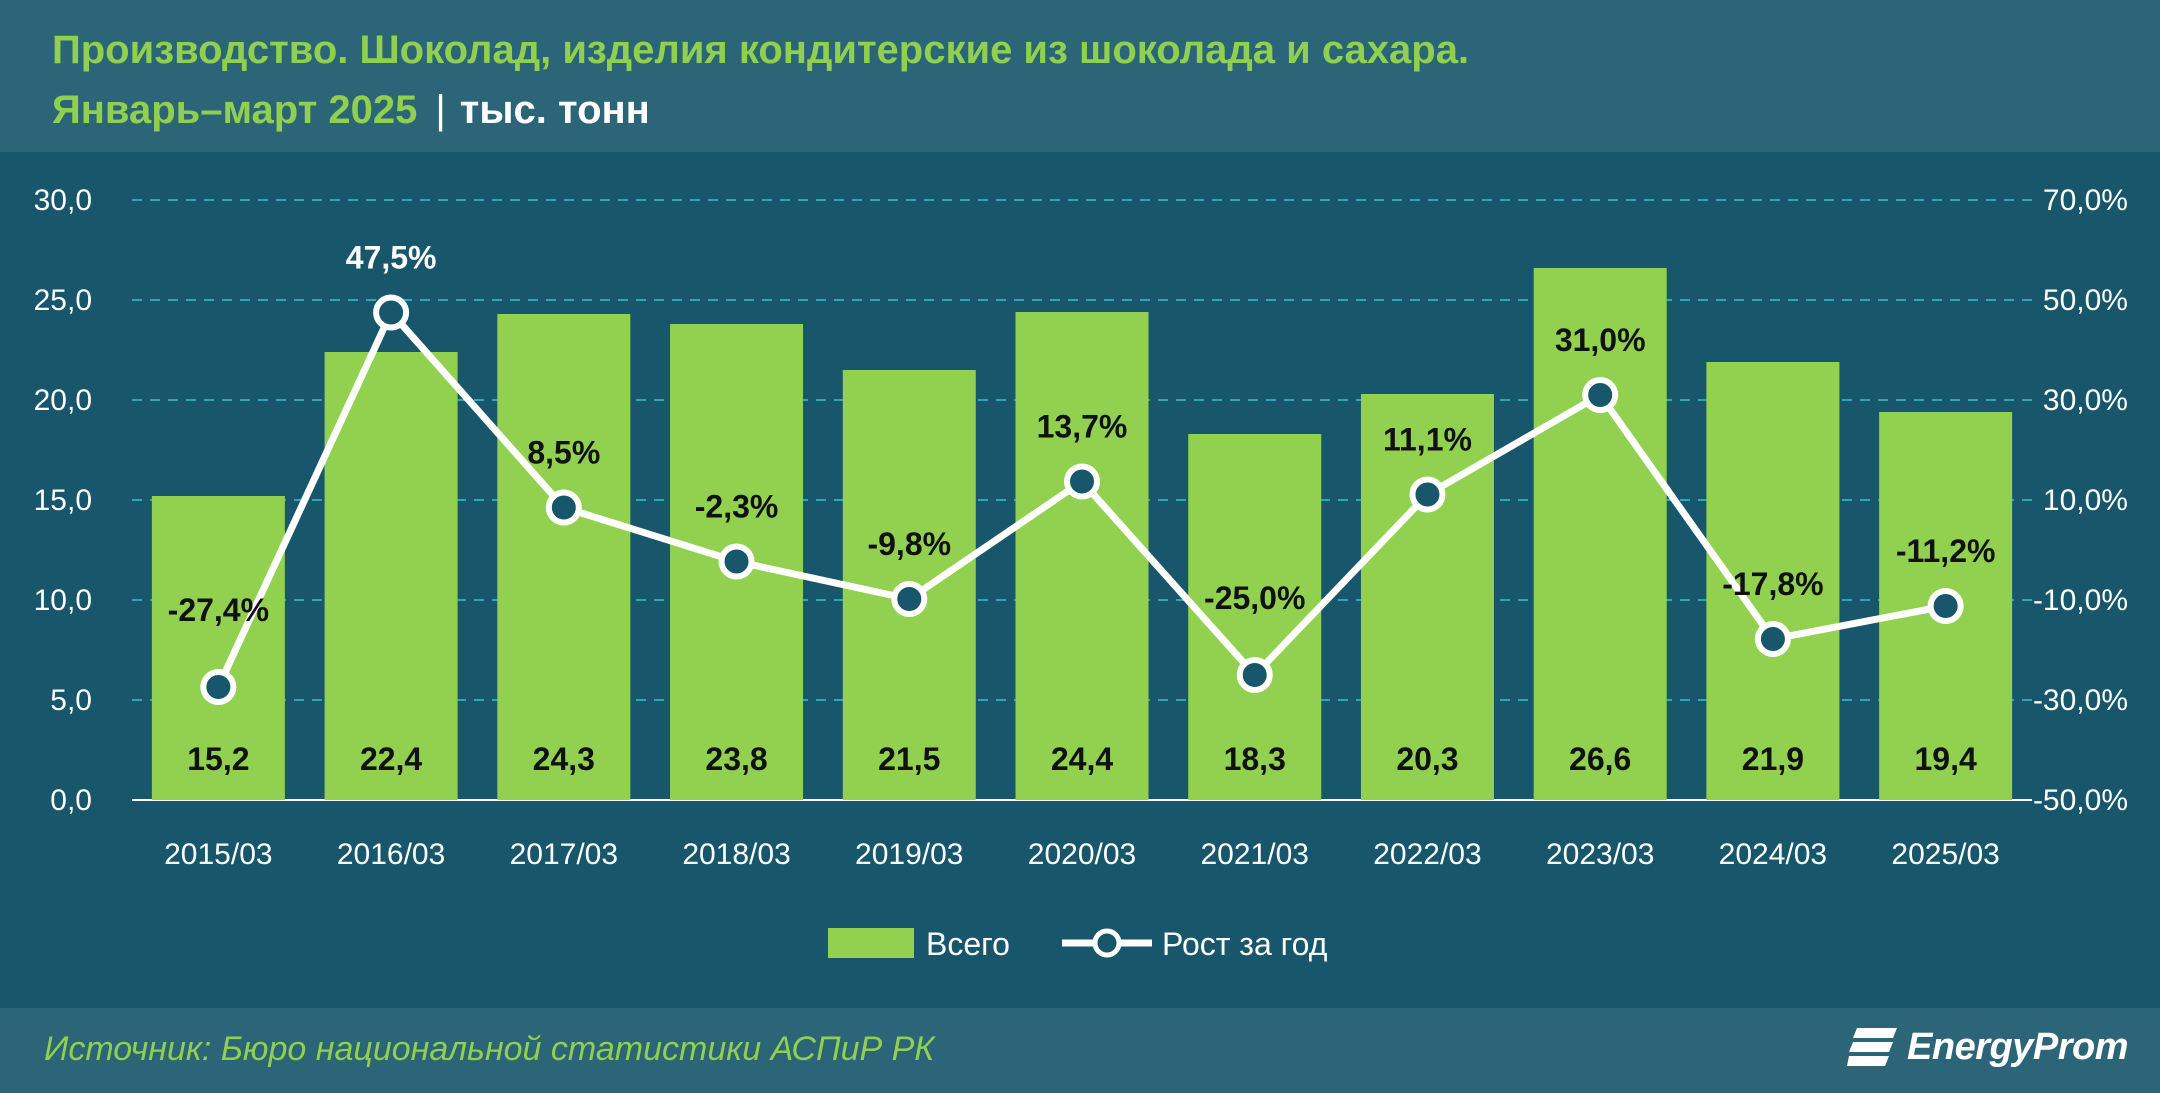 This screenshot has width=2160, height=1093. I want to click on bar-value-label: 24,4, so click(1082, 759).